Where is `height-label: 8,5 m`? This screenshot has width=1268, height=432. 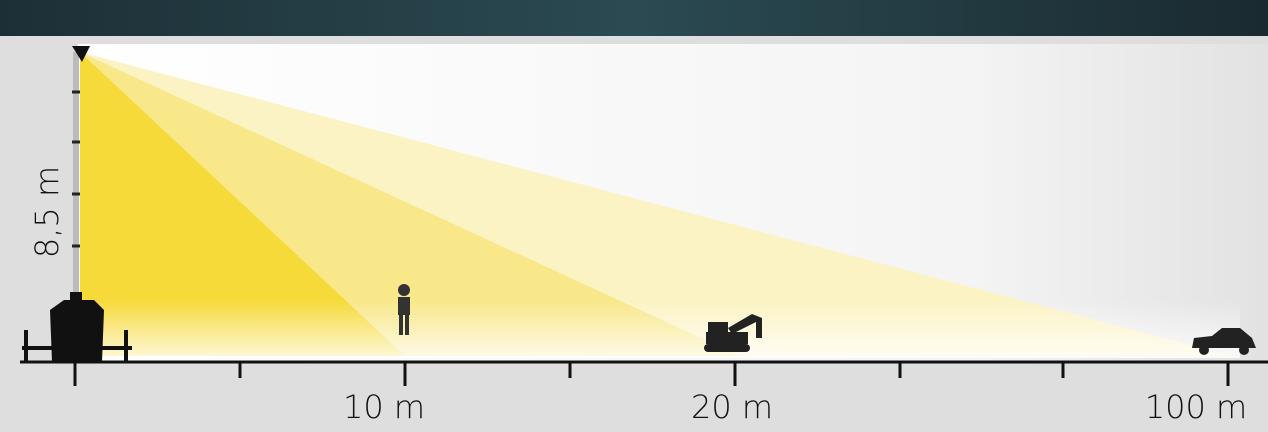
height-label: 8,5 m is located at coordinates (47, 212).